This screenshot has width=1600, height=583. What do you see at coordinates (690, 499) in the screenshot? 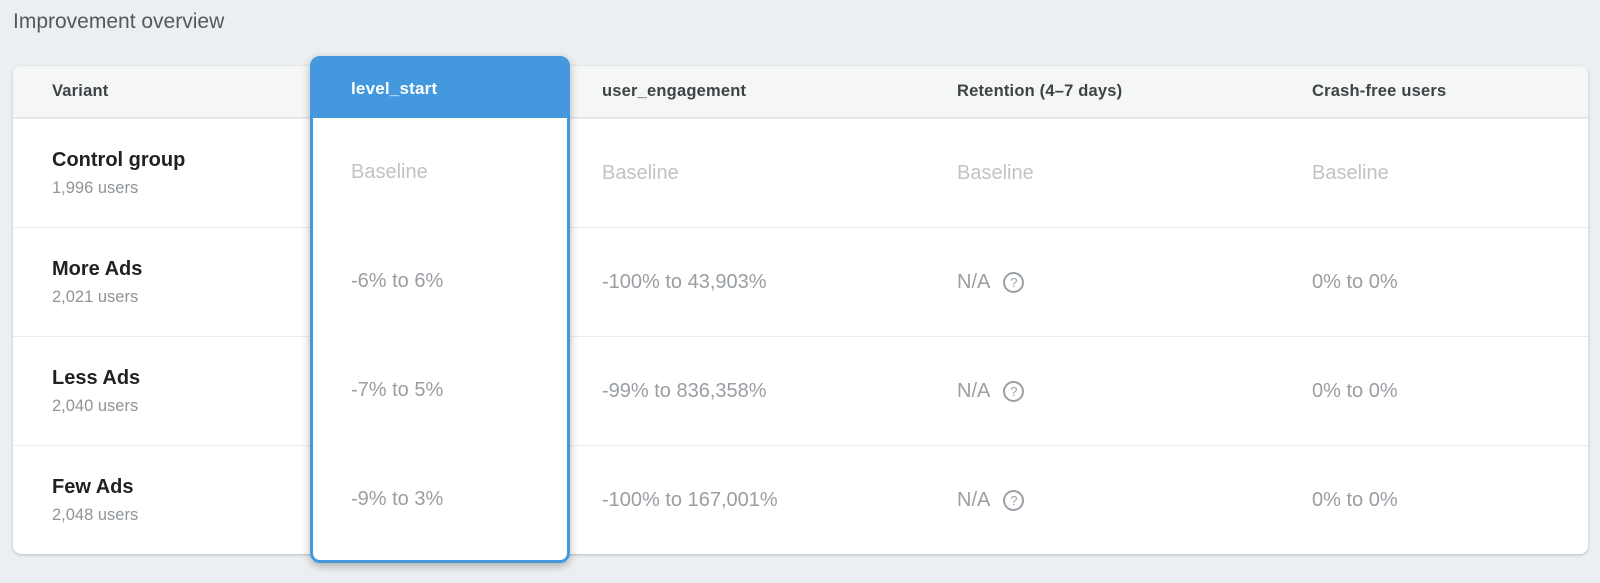
I see `user-engagement-value: -100% to 167,001%` at bounding box center [690, 499].